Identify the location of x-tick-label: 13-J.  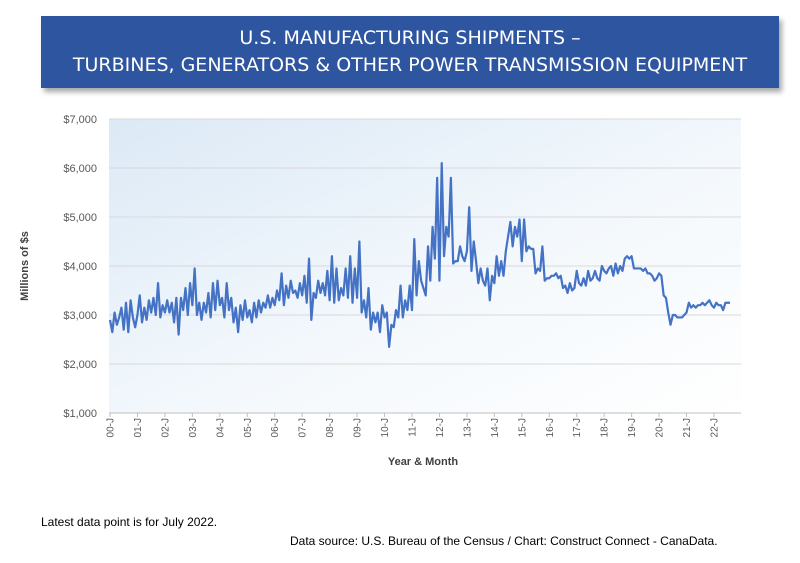
(467, 427).